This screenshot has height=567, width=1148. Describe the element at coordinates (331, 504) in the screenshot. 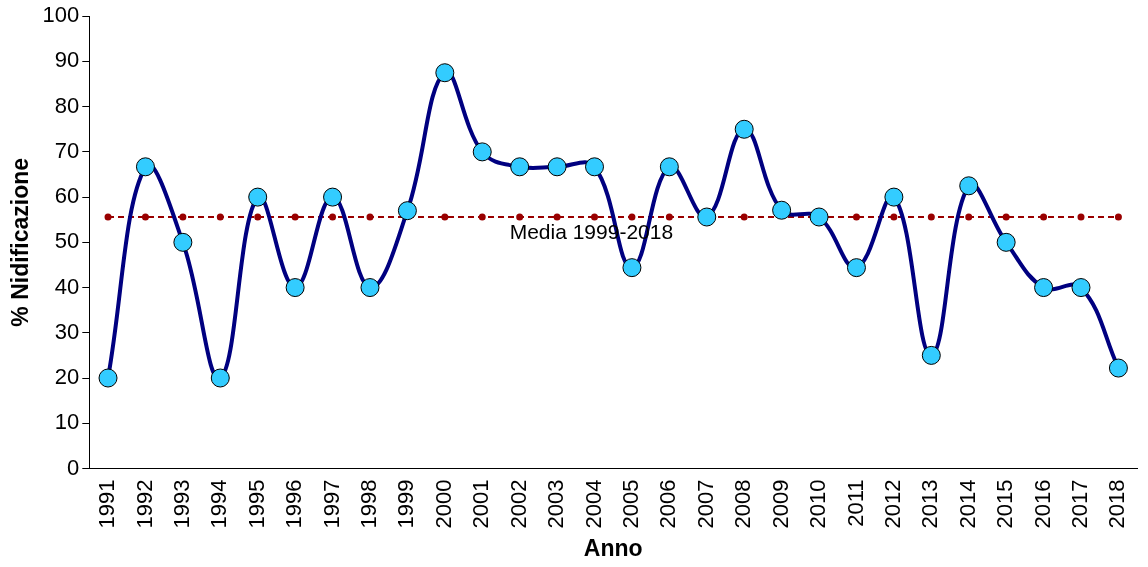

I see `x-tick-label: 1997` at that location.